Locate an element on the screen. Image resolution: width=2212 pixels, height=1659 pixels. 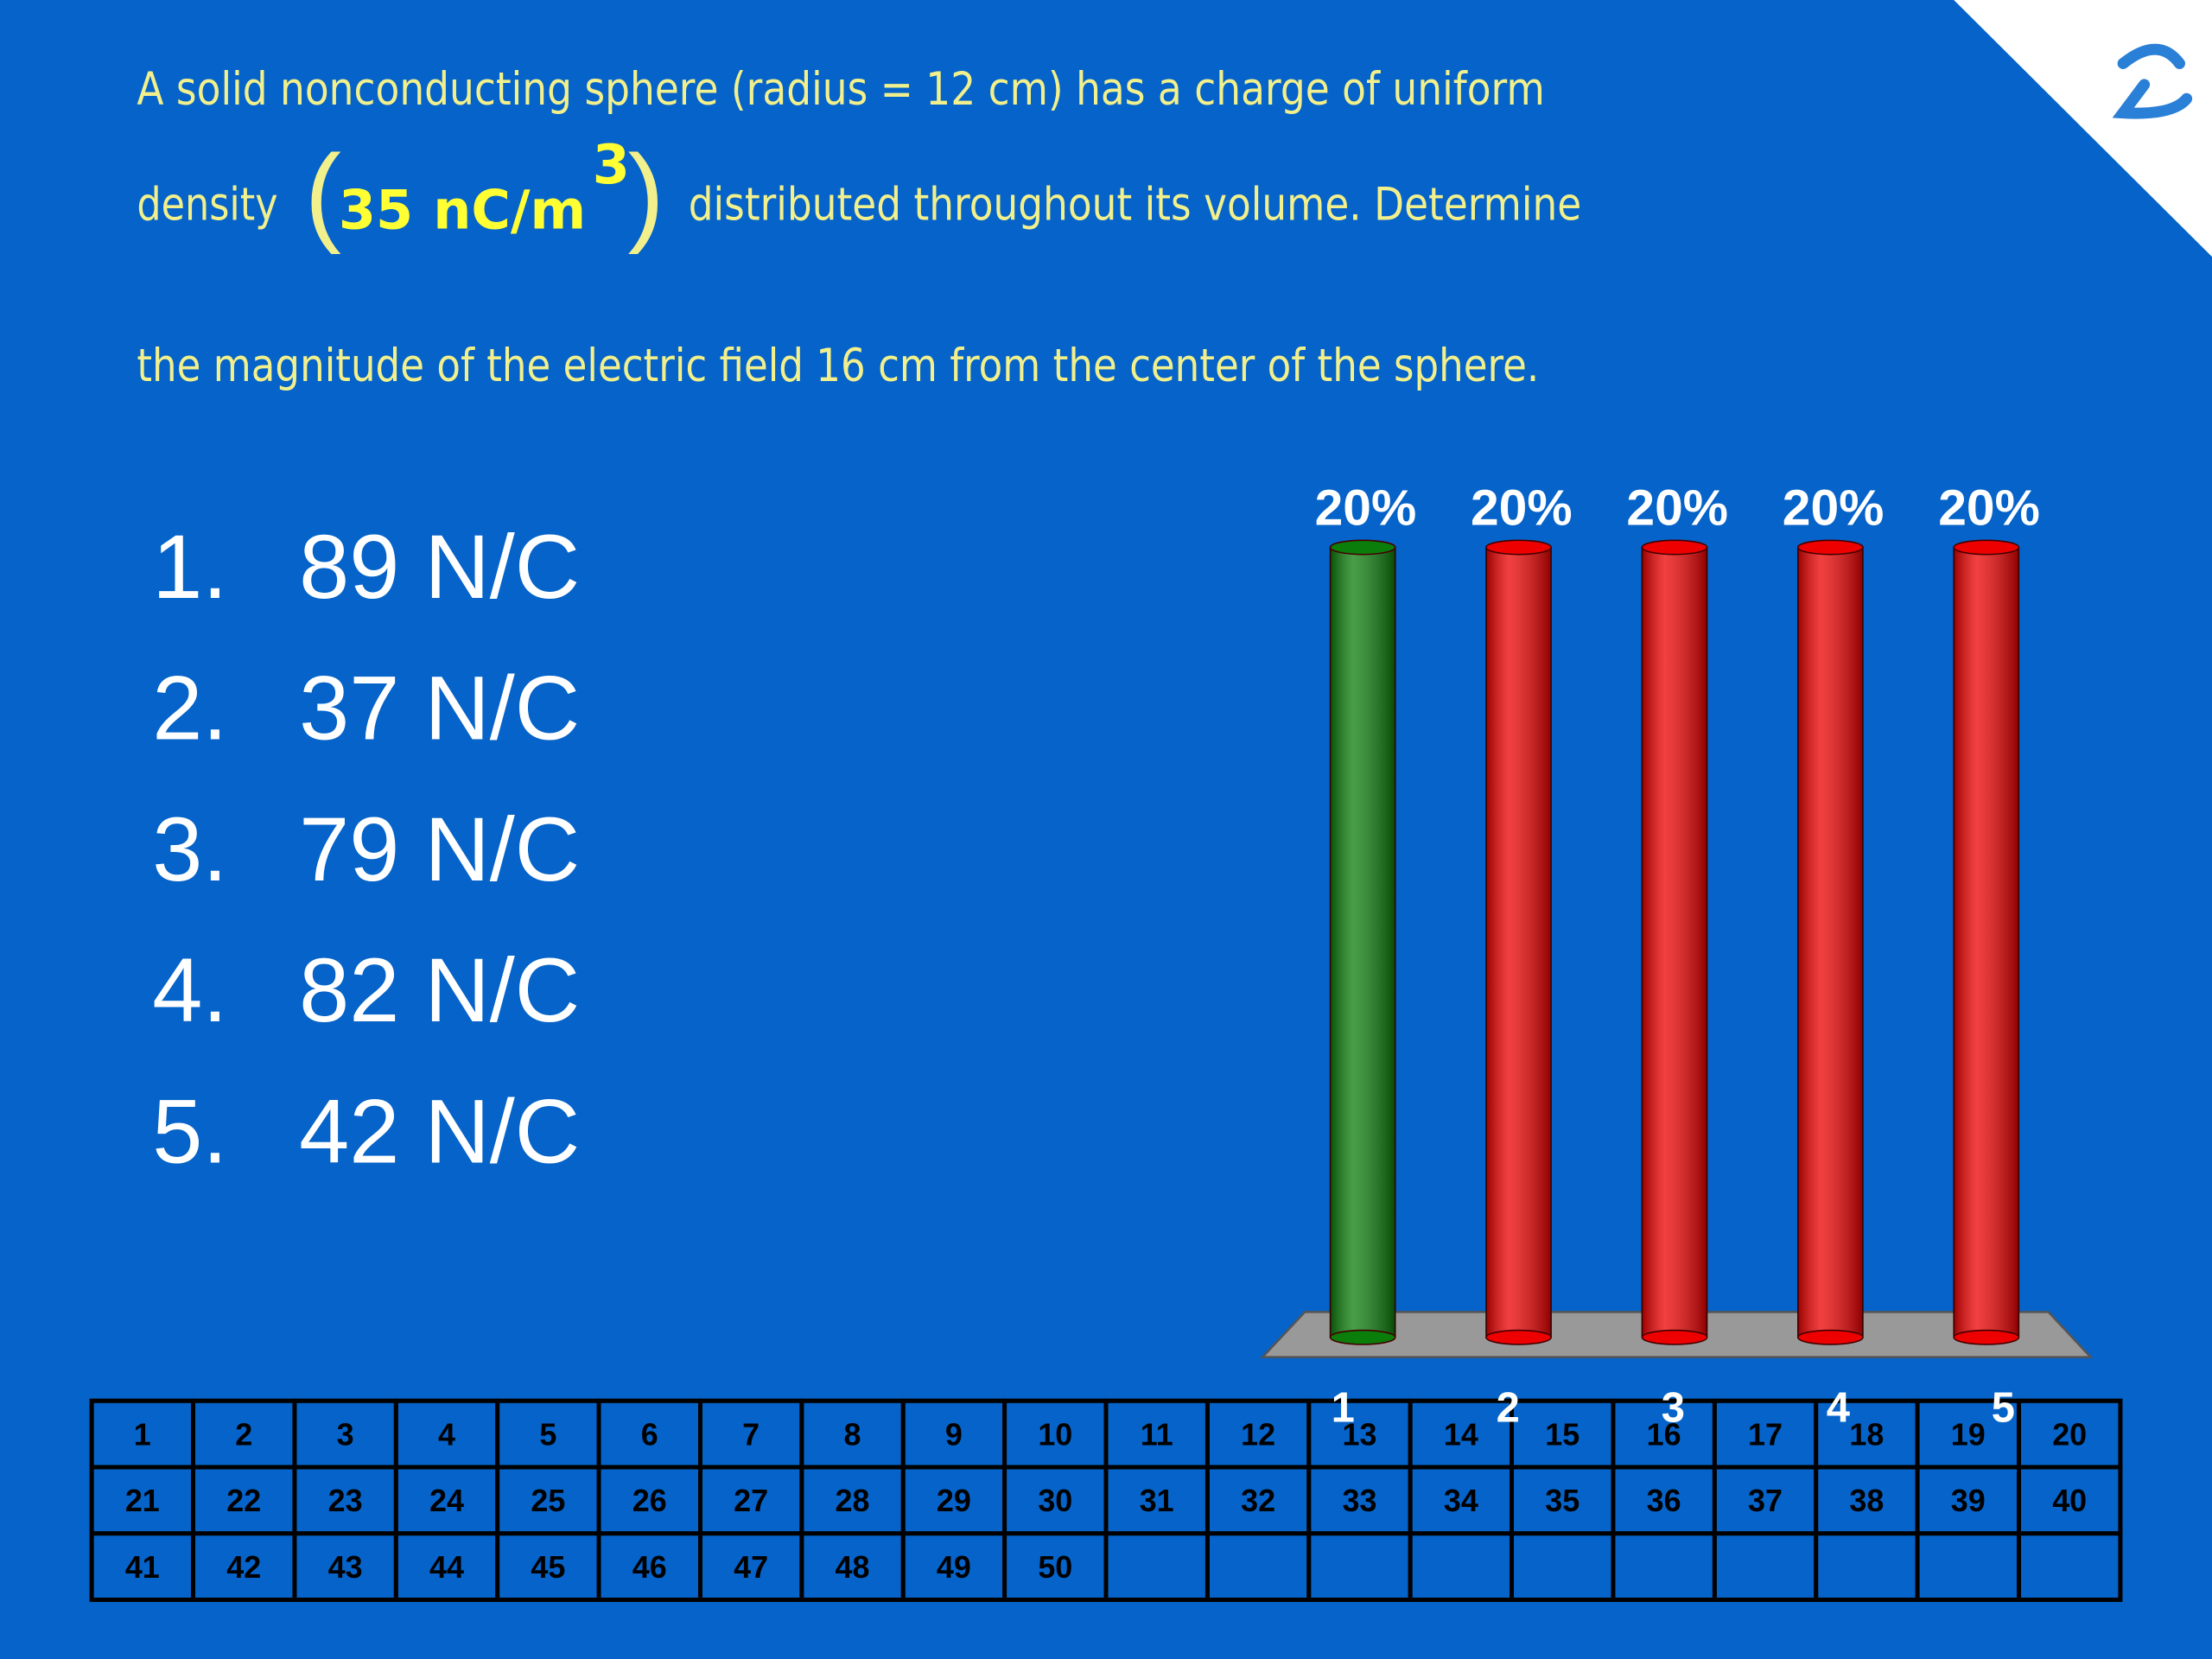
answer-number: 2. is located at coordinates (189, 709).